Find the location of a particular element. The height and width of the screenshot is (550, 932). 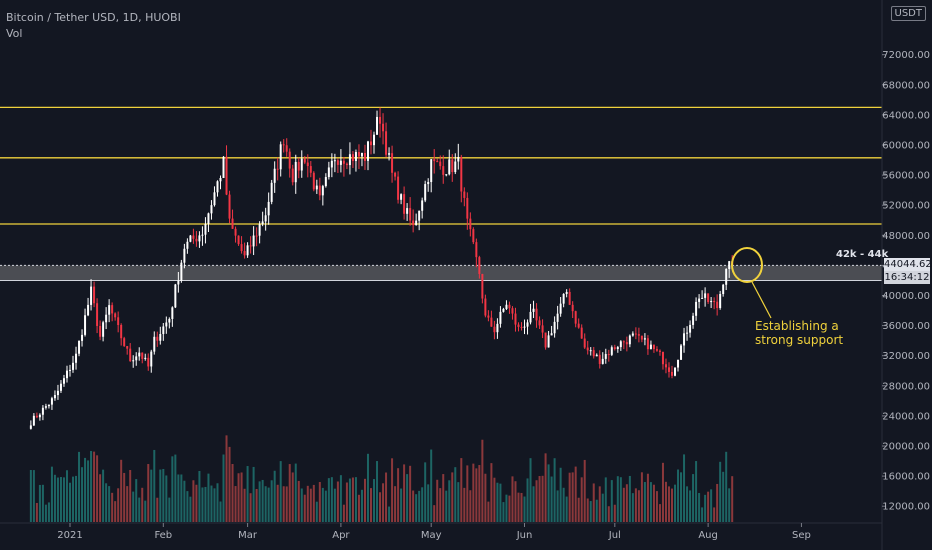

currency-badge: USDT is located at coordinates (908, 13).